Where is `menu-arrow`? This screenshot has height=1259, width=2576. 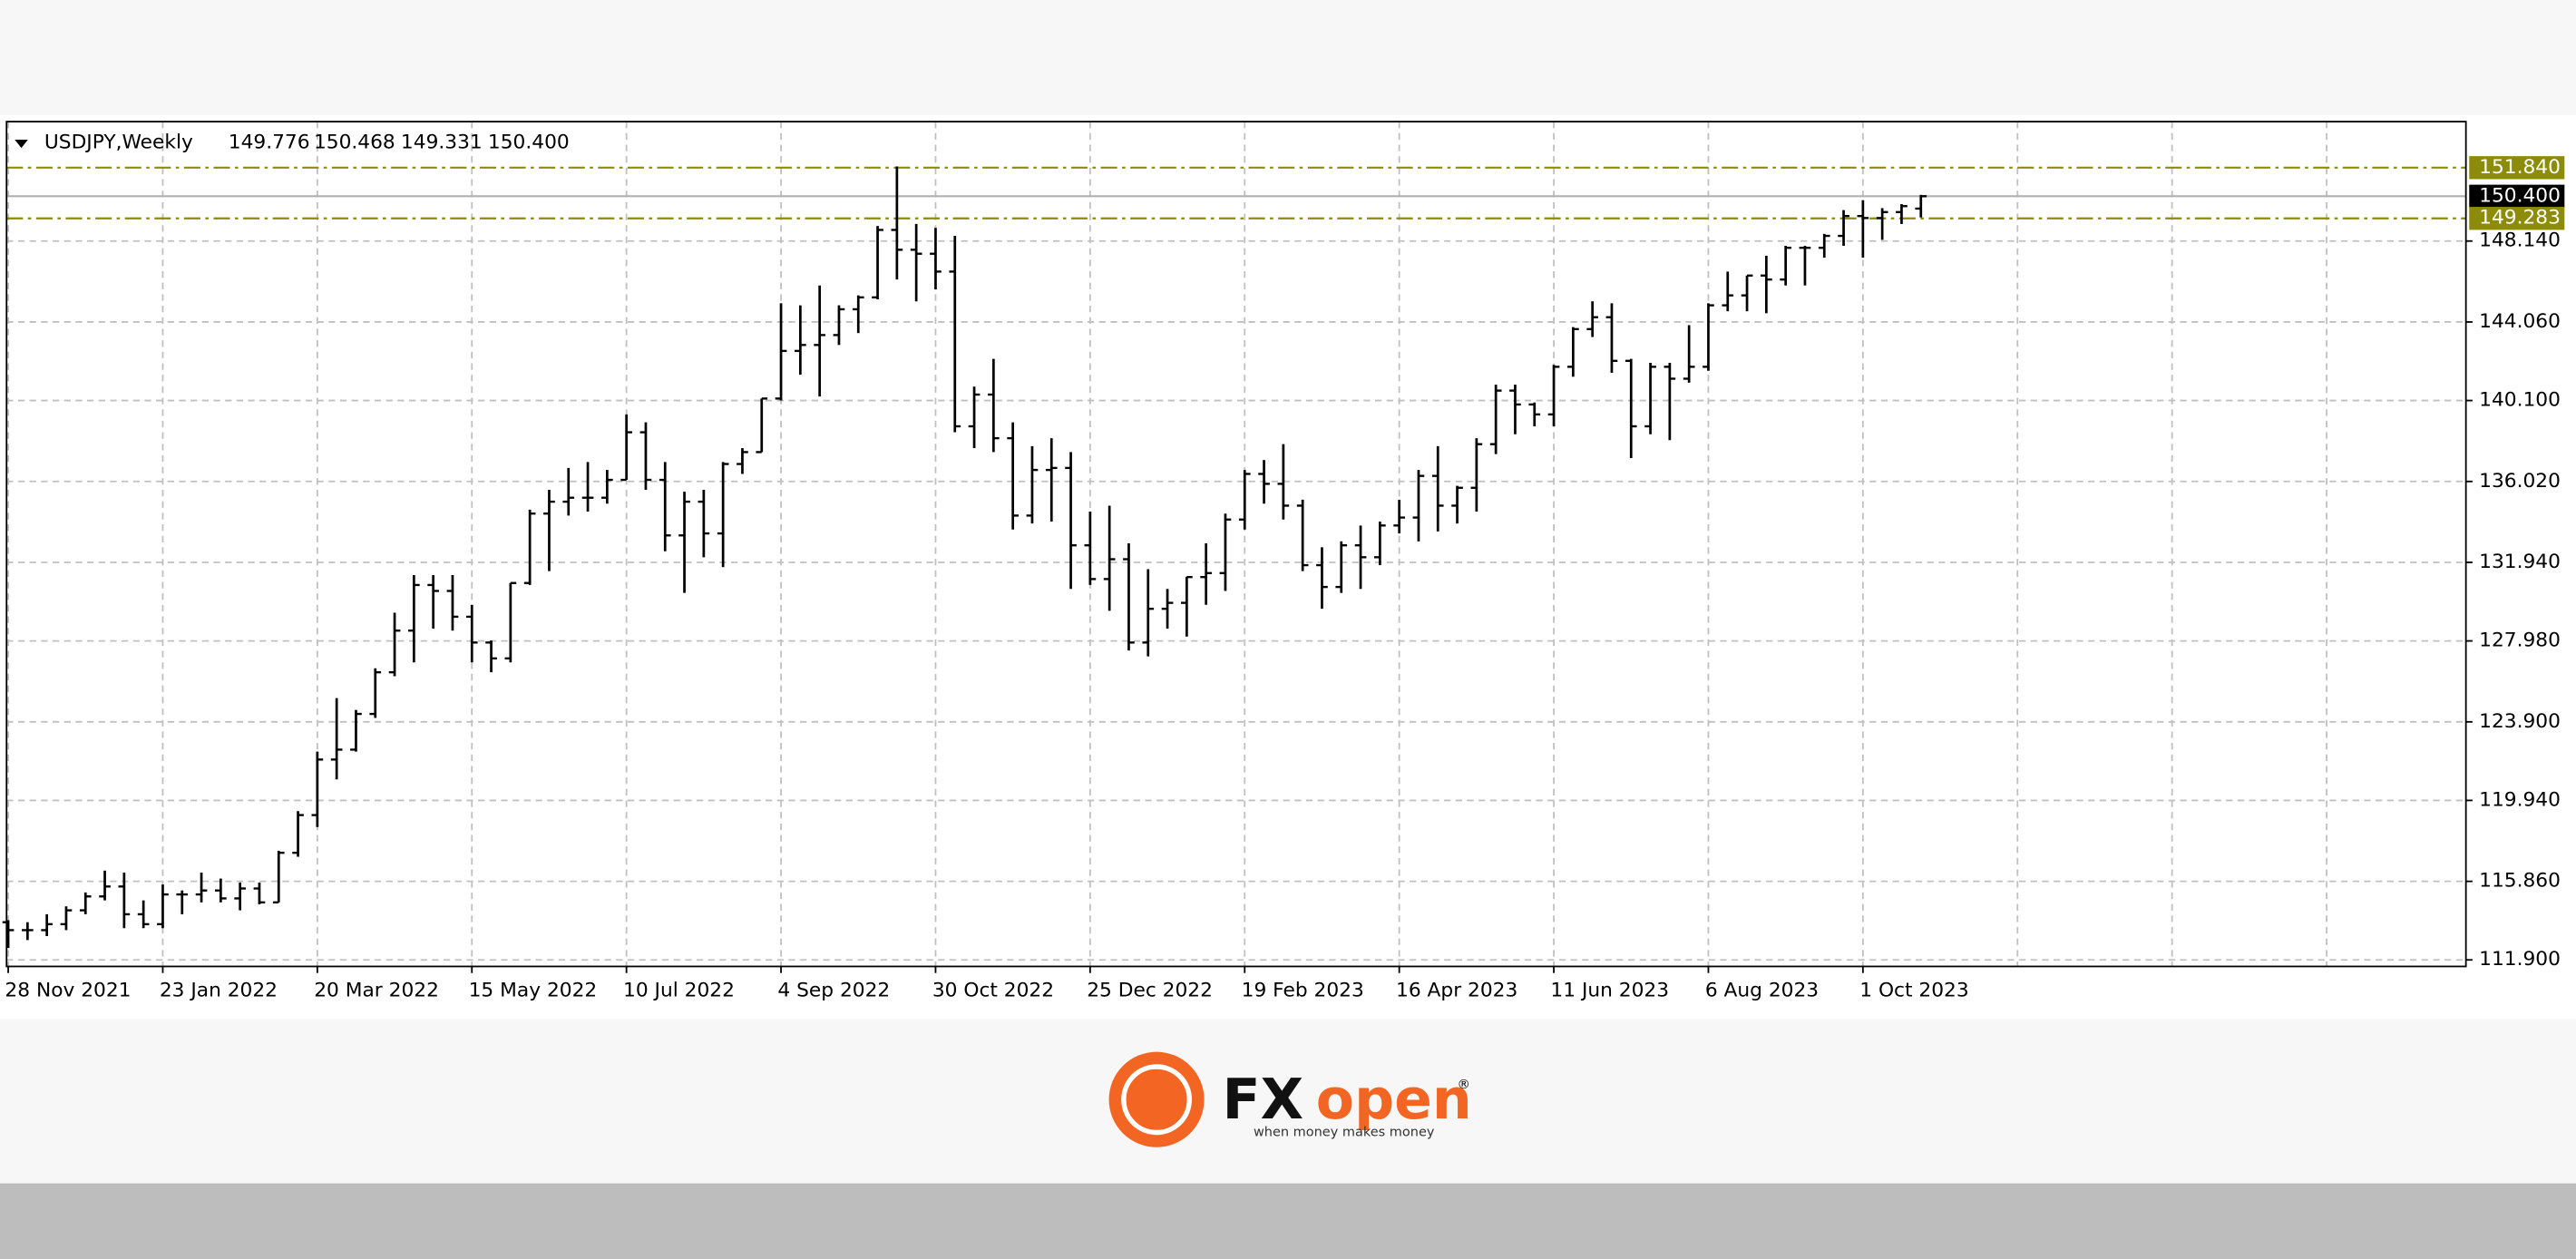 menu-arrow is located at coordinates (21, 144).